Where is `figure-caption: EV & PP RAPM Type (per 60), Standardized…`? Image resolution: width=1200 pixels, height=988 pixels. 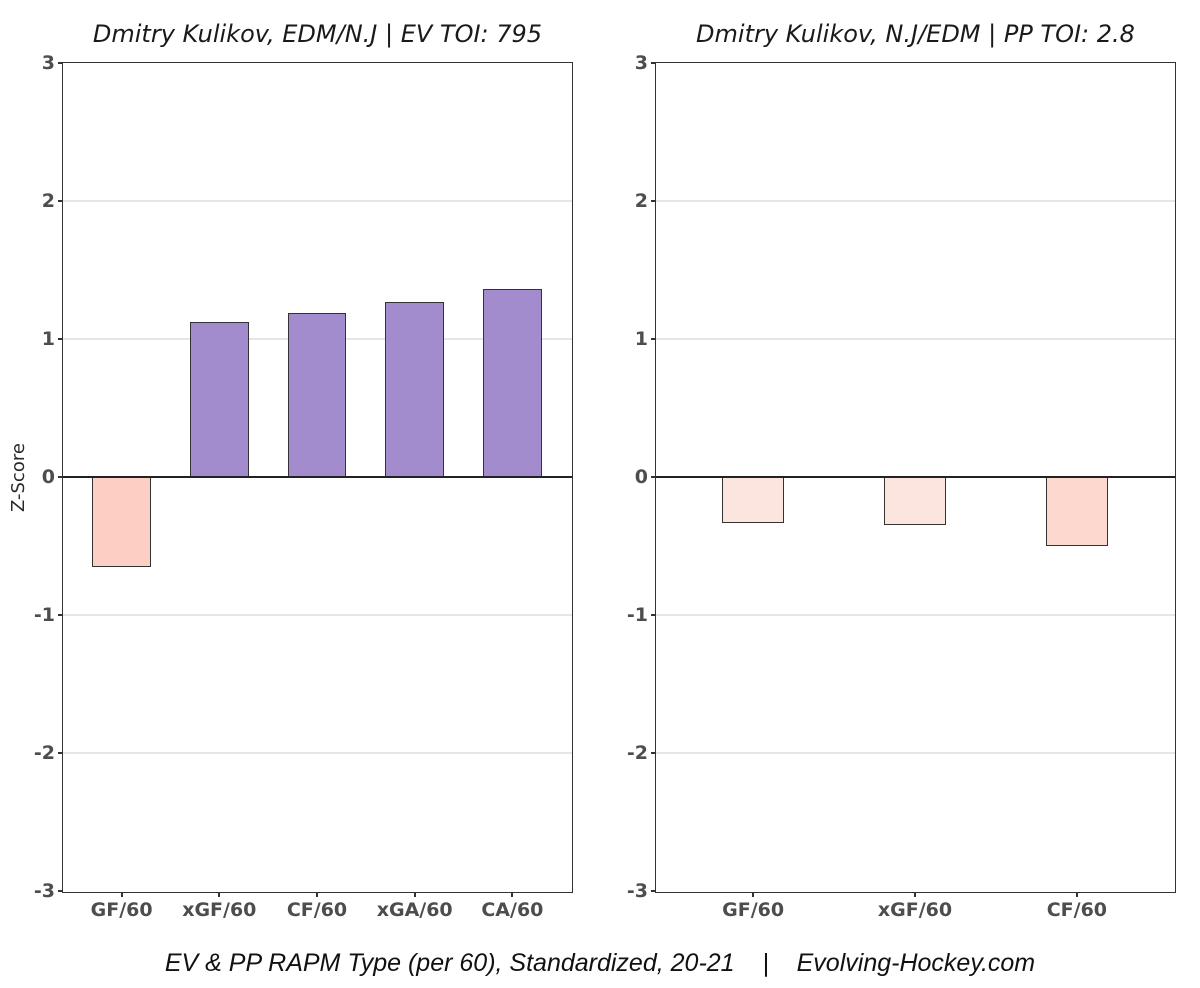
figure-caption: EV & PP RAPM Type (per 60), Standardized… is located at coordinates (600, 963).